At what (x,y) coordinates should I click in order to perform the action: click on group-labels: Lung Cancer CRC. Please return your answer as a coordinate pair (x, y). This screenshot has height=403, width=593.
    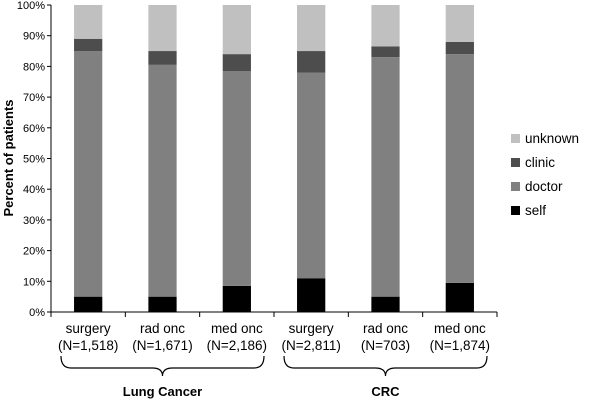
    Looking at the image, I should click on (274, 377).